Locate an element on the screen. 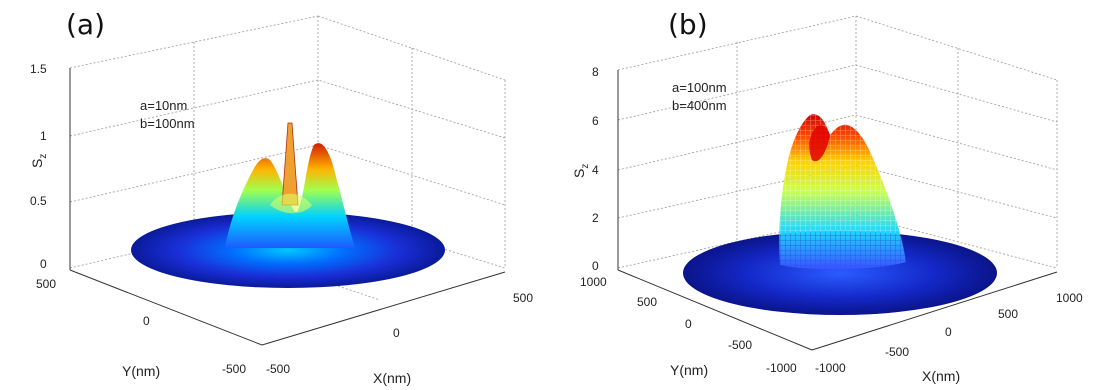 This screenshot has height=390, width=1100. panel-a-label: (a) is located at coordinates (85, 24).